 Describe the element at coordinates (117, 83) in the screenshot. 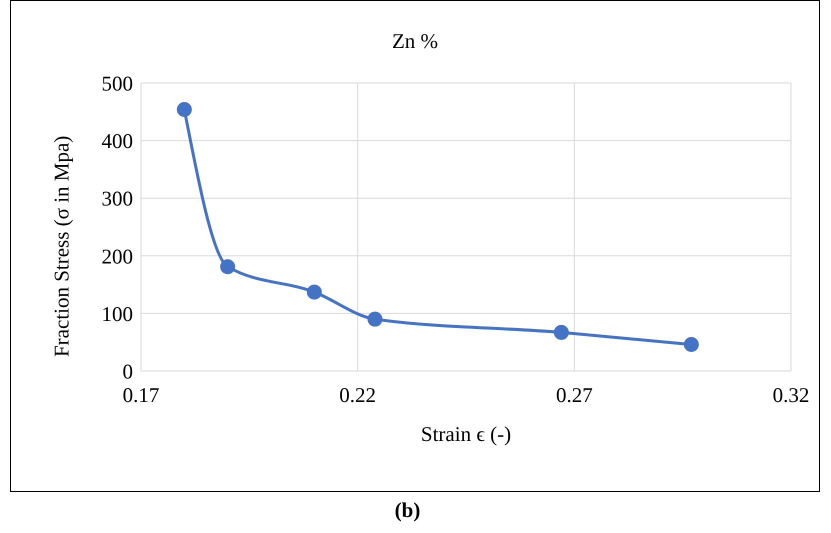

I see `y-tick-label: 500` at that location.